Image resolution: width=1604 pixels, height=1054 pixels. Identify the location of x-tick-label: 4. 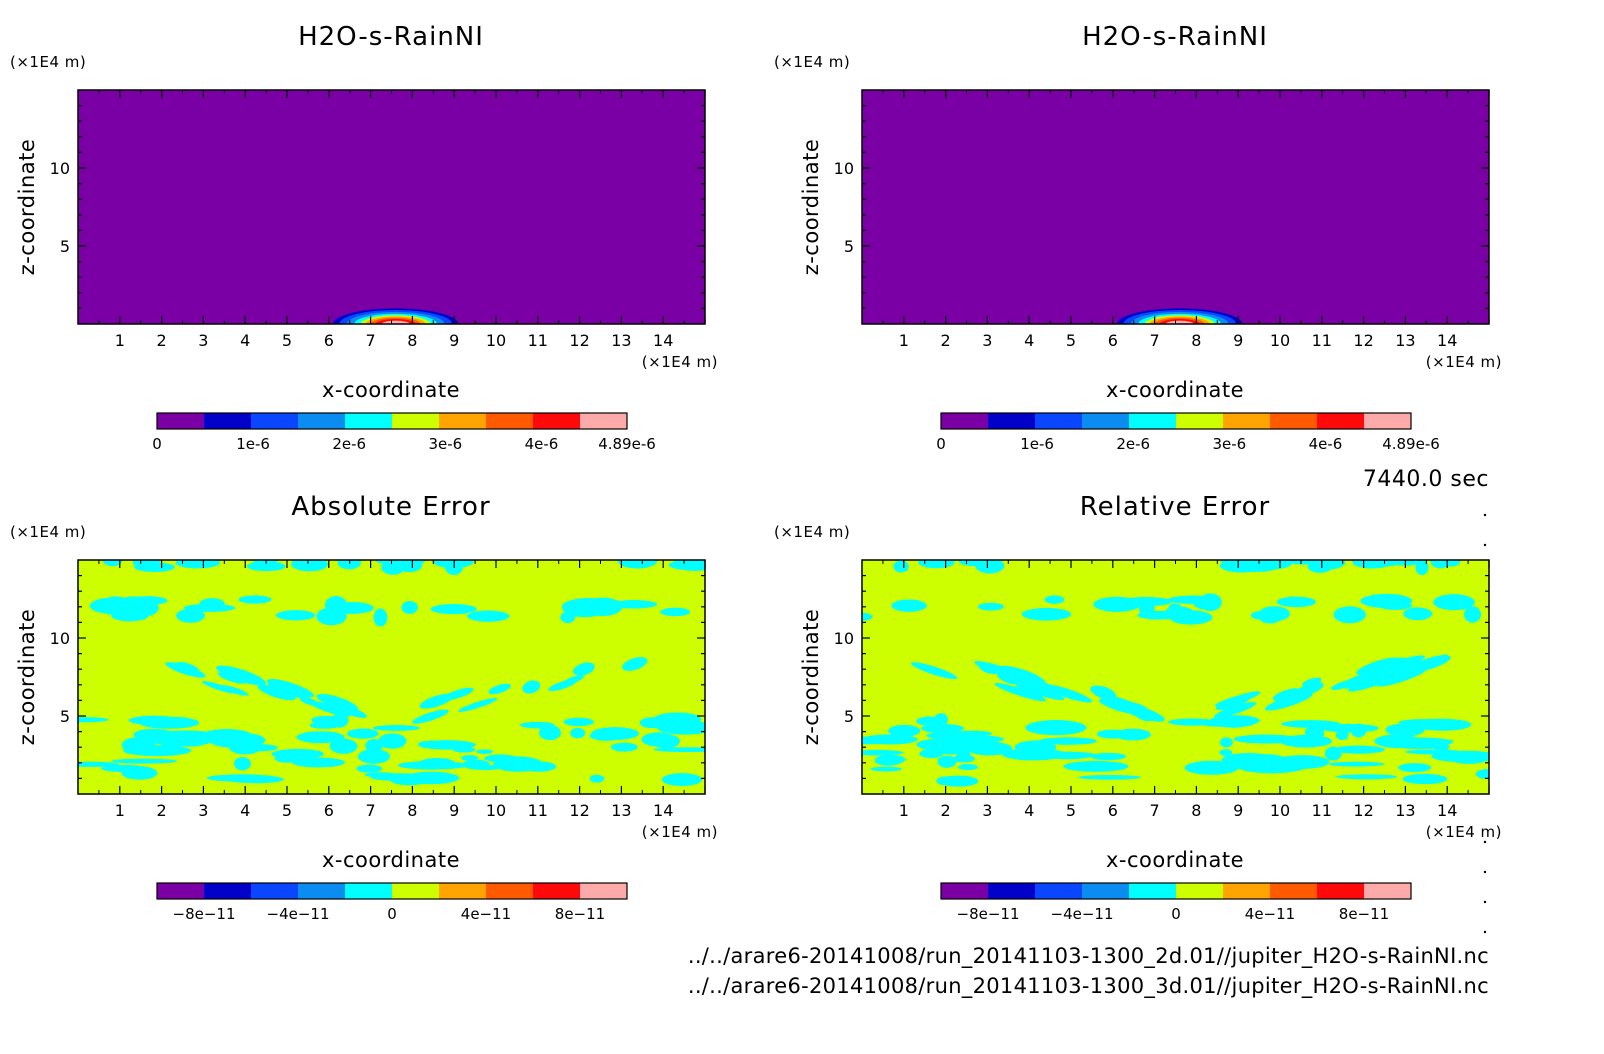
(1029, 810).